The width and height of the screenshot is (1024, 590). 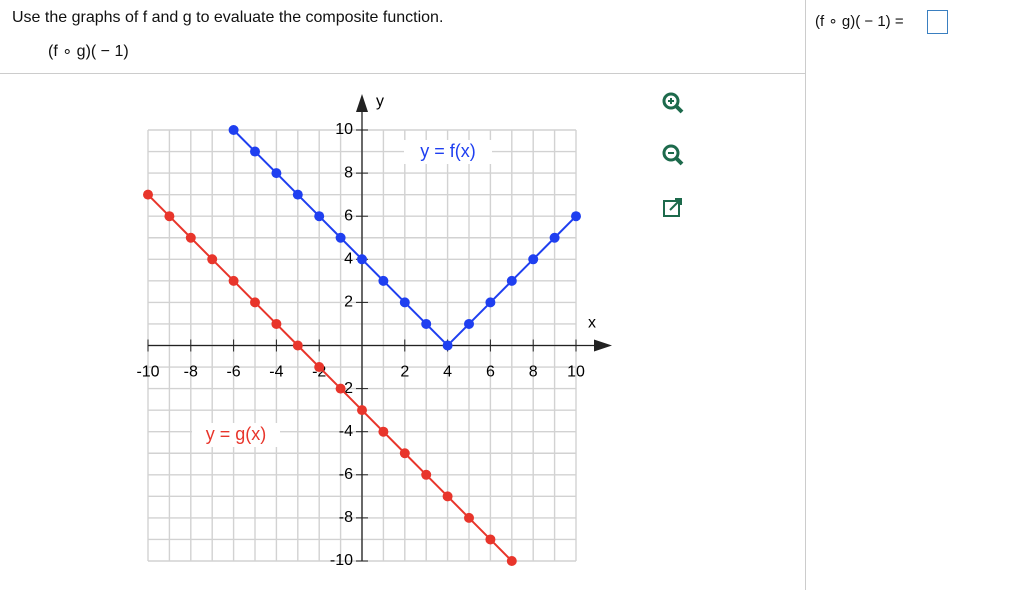 I want to click on y-axis-label: y, so click(x=380, y=101).